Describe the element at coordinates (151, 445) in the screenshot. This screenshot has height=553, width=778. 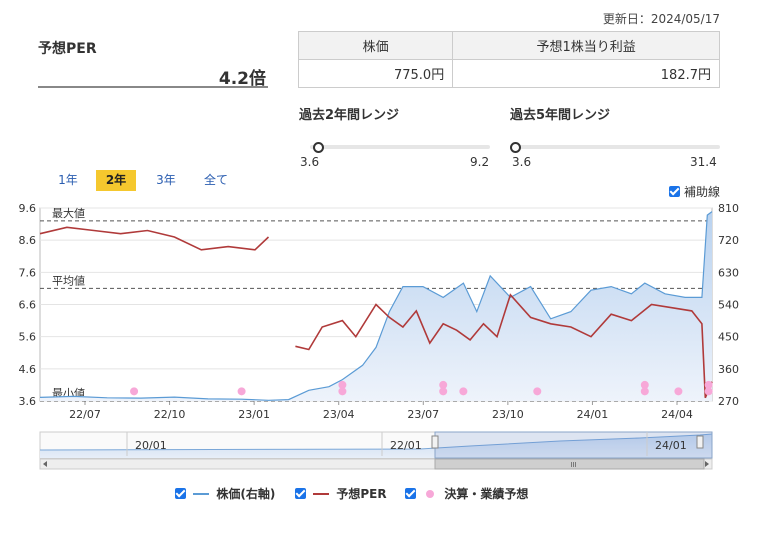
I see `navigator-label: 20/01` at that location.